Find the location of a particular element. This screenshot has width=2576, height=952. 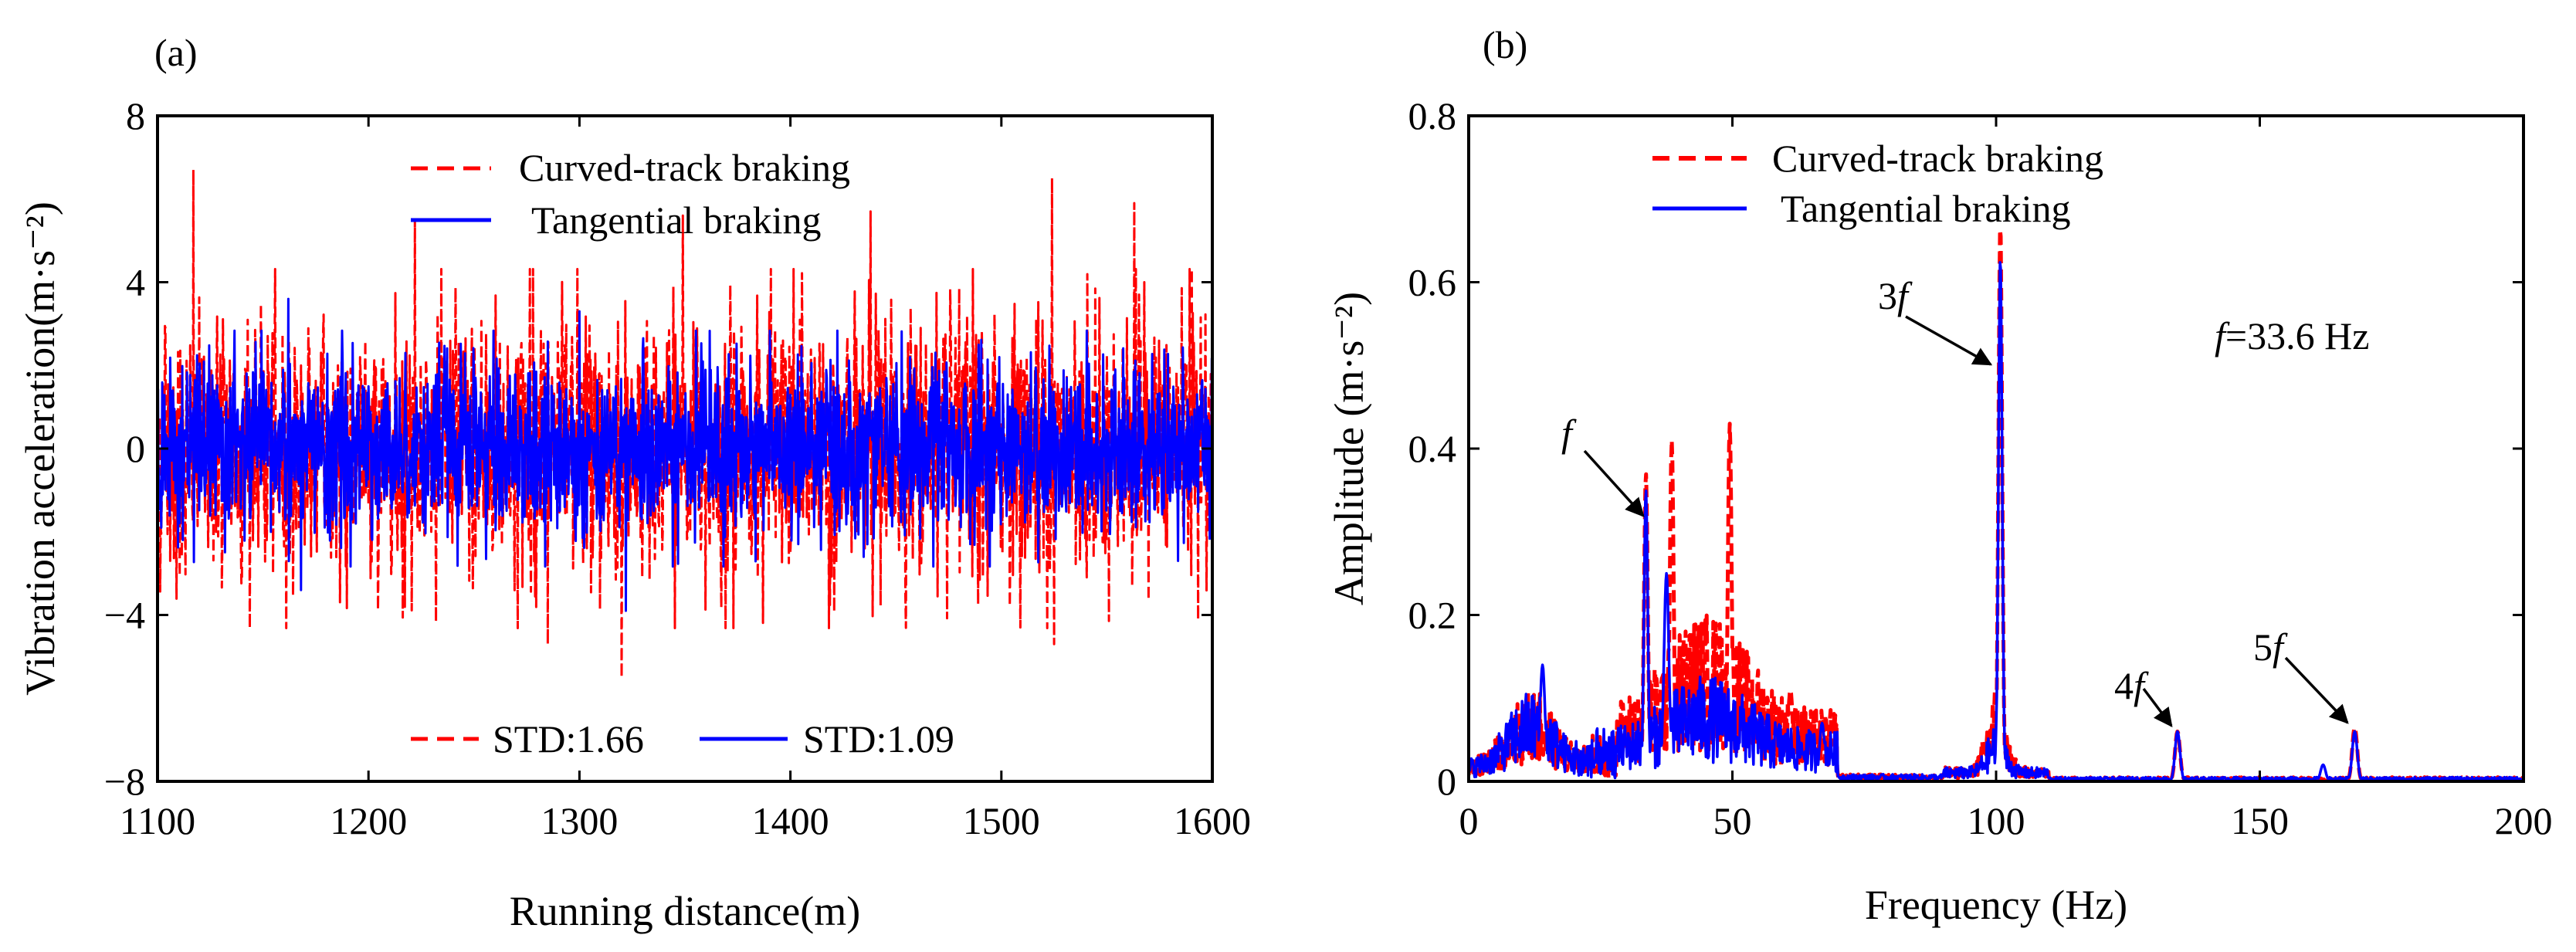

a-xtick-label: 1100 is located at coordinates (157, 820).